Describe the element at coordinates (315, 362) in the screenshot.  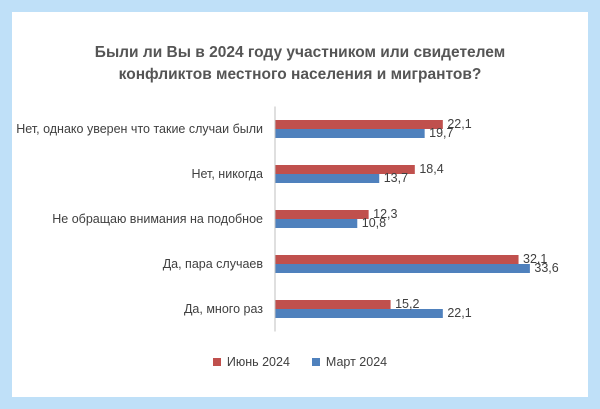
I see `legend-swatch-march` at that location.